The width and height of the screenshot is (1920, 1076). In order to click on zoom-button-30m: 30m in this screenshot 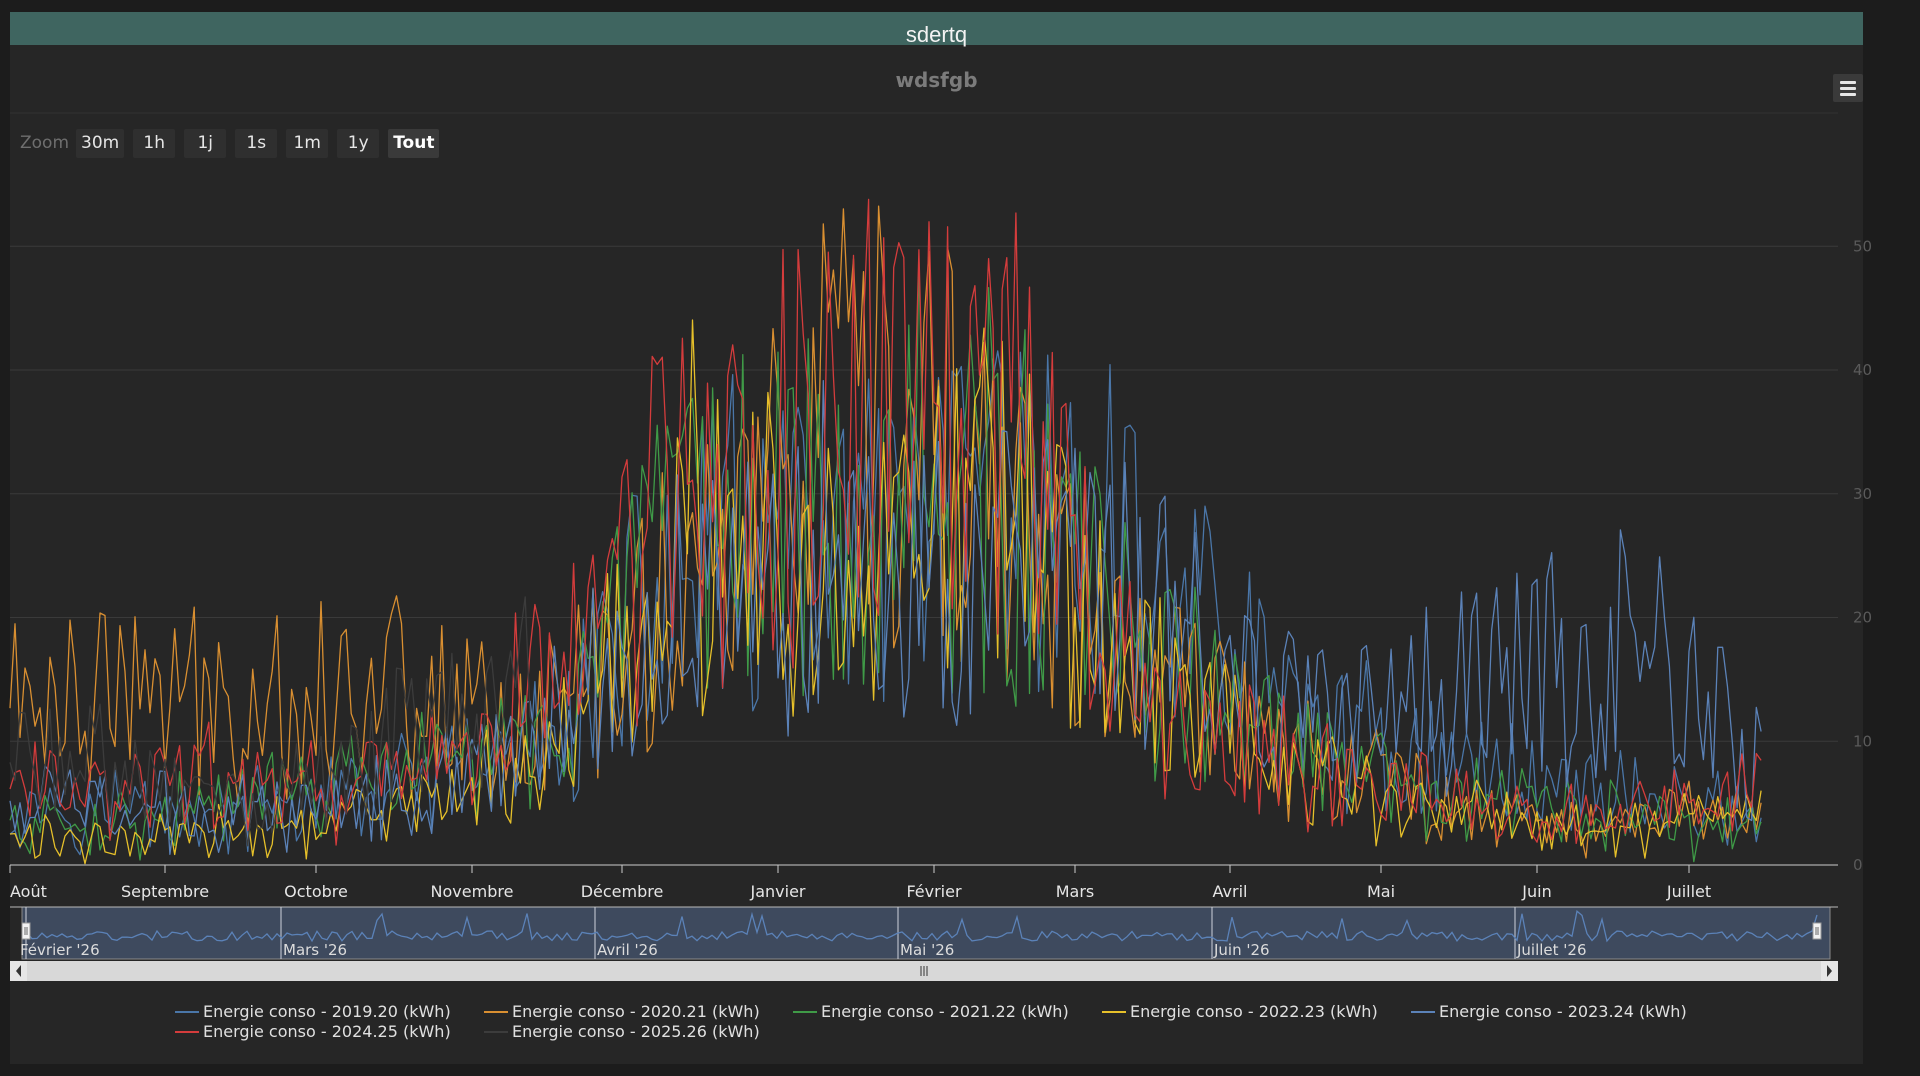, I will do `click(100, 143)`.